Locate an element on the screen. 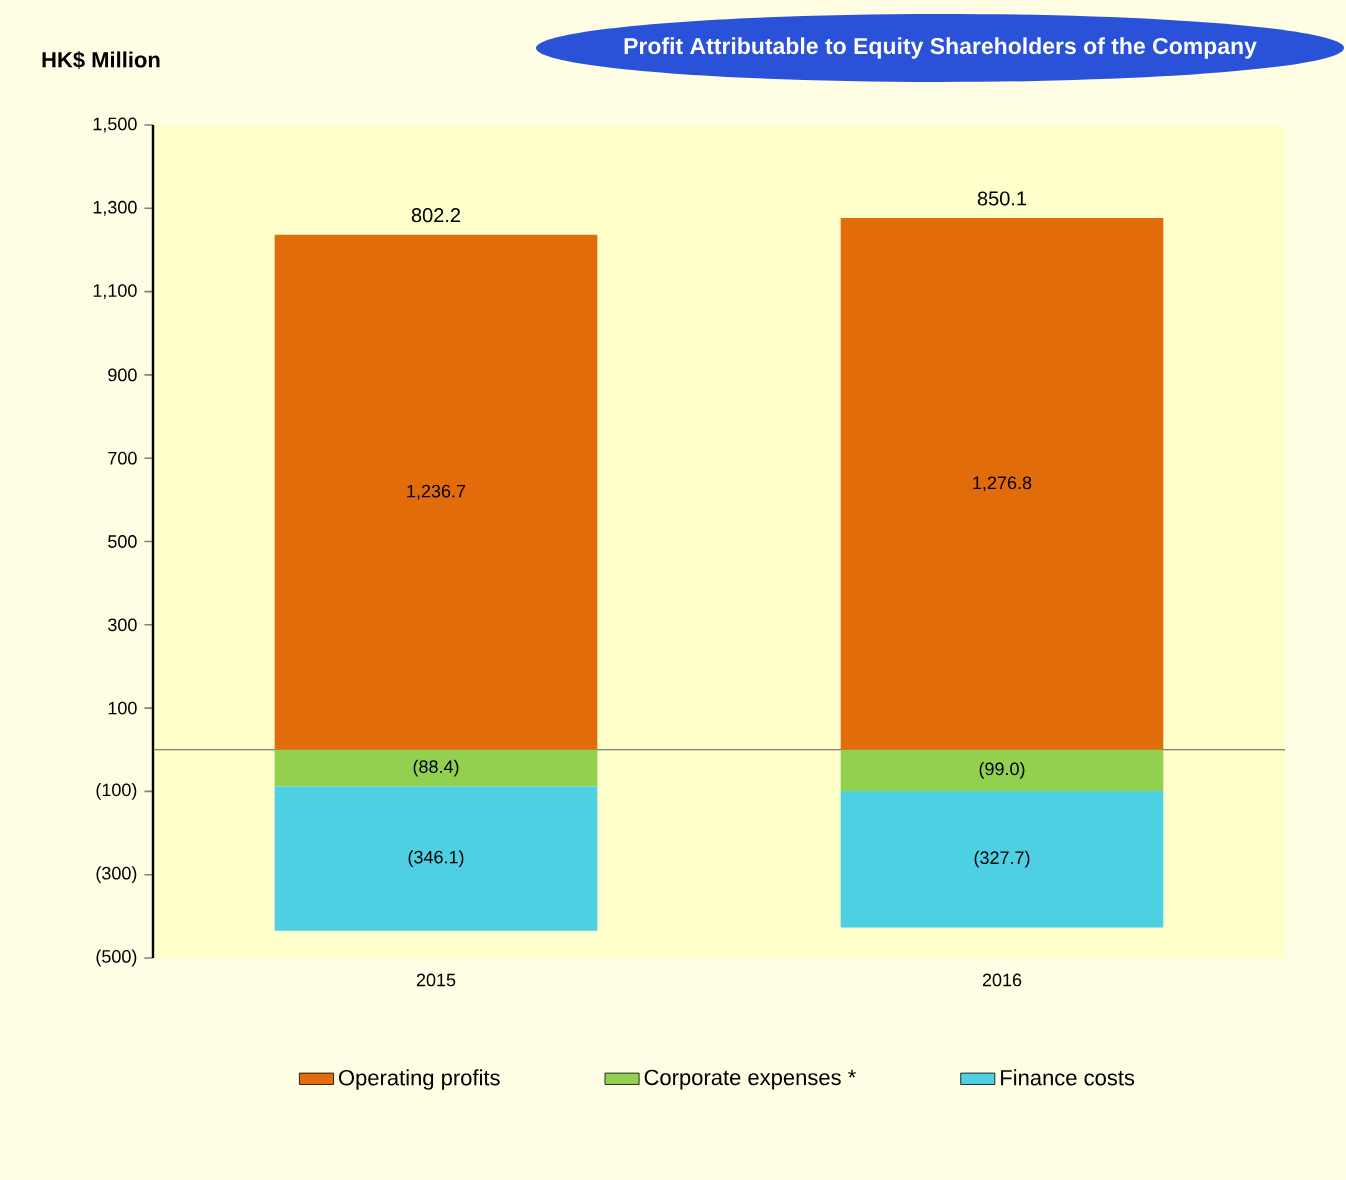  legend-label: Corporate expenses * is located at coordinates (750, 1079).